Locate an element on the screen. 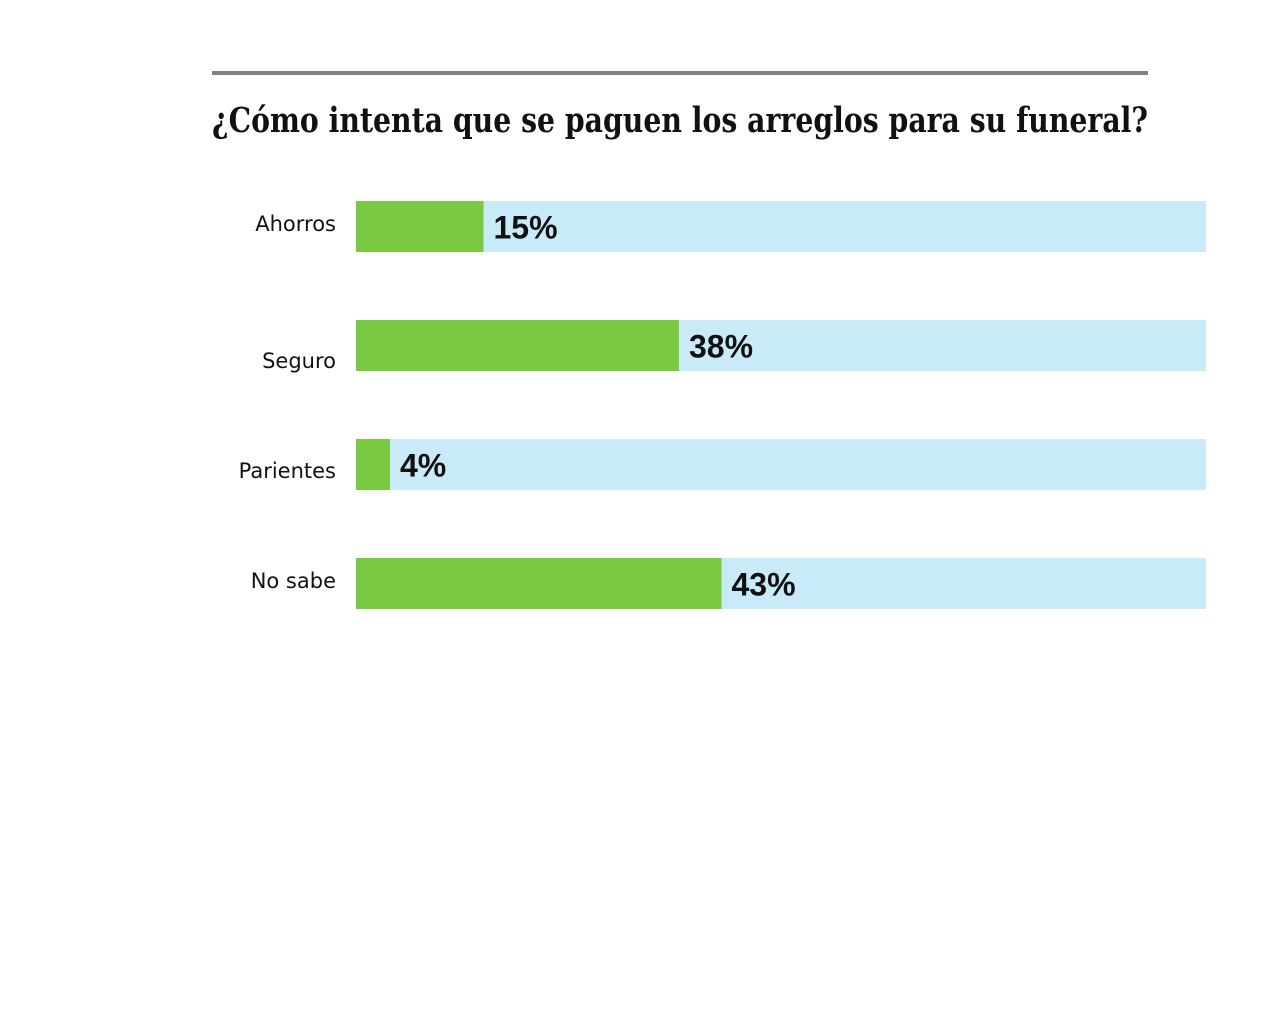 This screenshot has width=1280, height=1024. value-label: 43% is located at coordinates (764, 585).